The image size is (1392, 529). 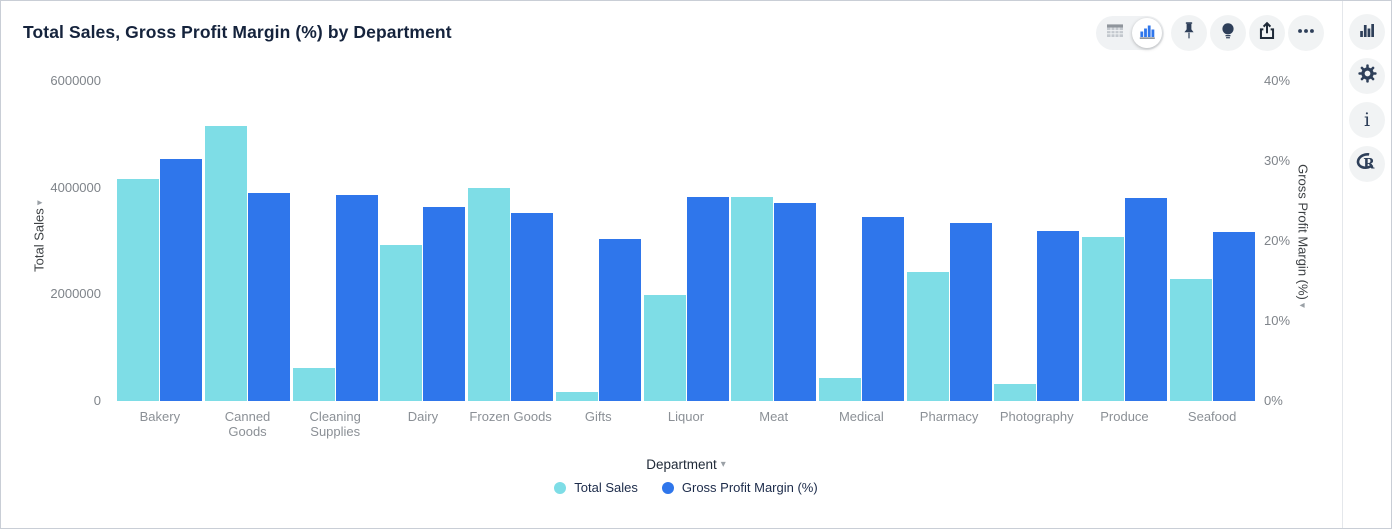 What do you see at coordinates (1015, 392) in the screenshot?
I see `bar-total-sales-photography` at bounding box center [1015, 392].